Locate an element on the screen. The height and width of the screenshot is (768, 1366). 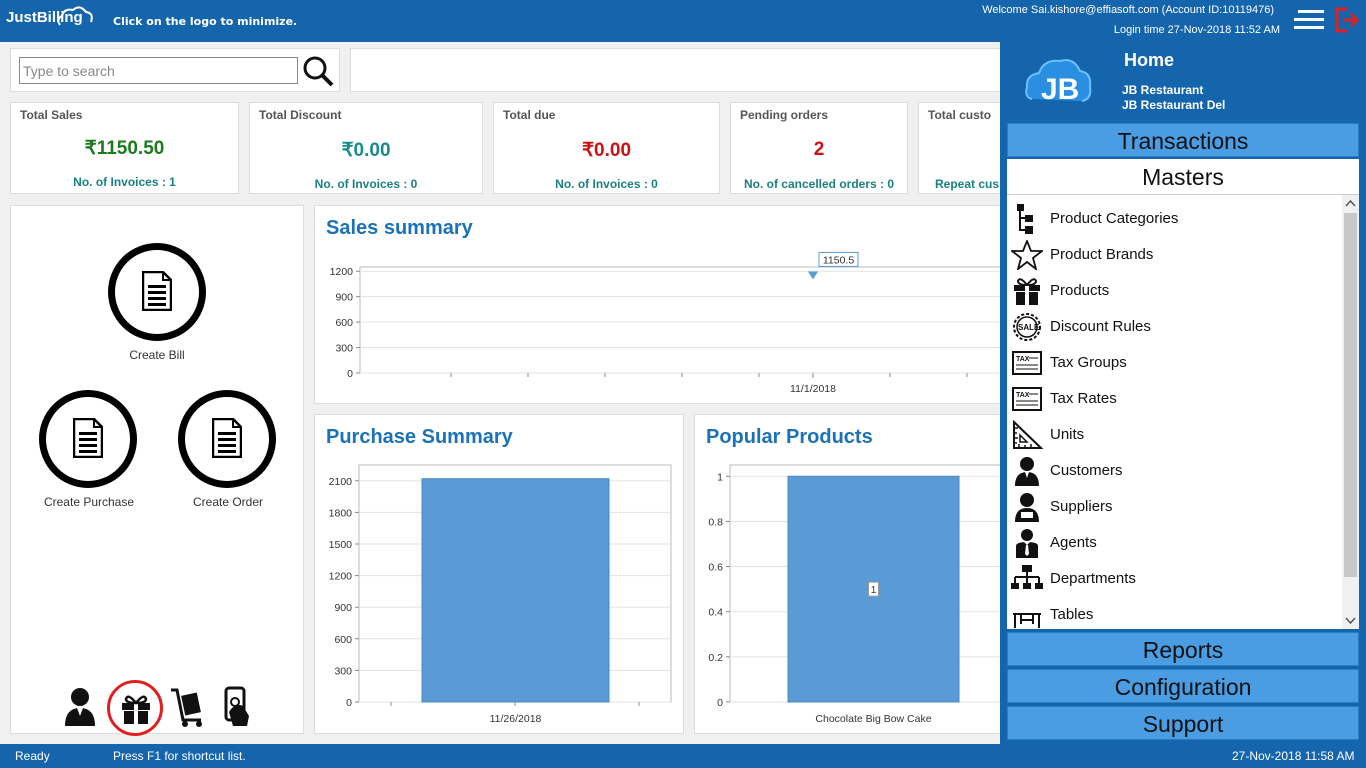
masters-item-label: Product Categories is located at coordinates (1114, 218).